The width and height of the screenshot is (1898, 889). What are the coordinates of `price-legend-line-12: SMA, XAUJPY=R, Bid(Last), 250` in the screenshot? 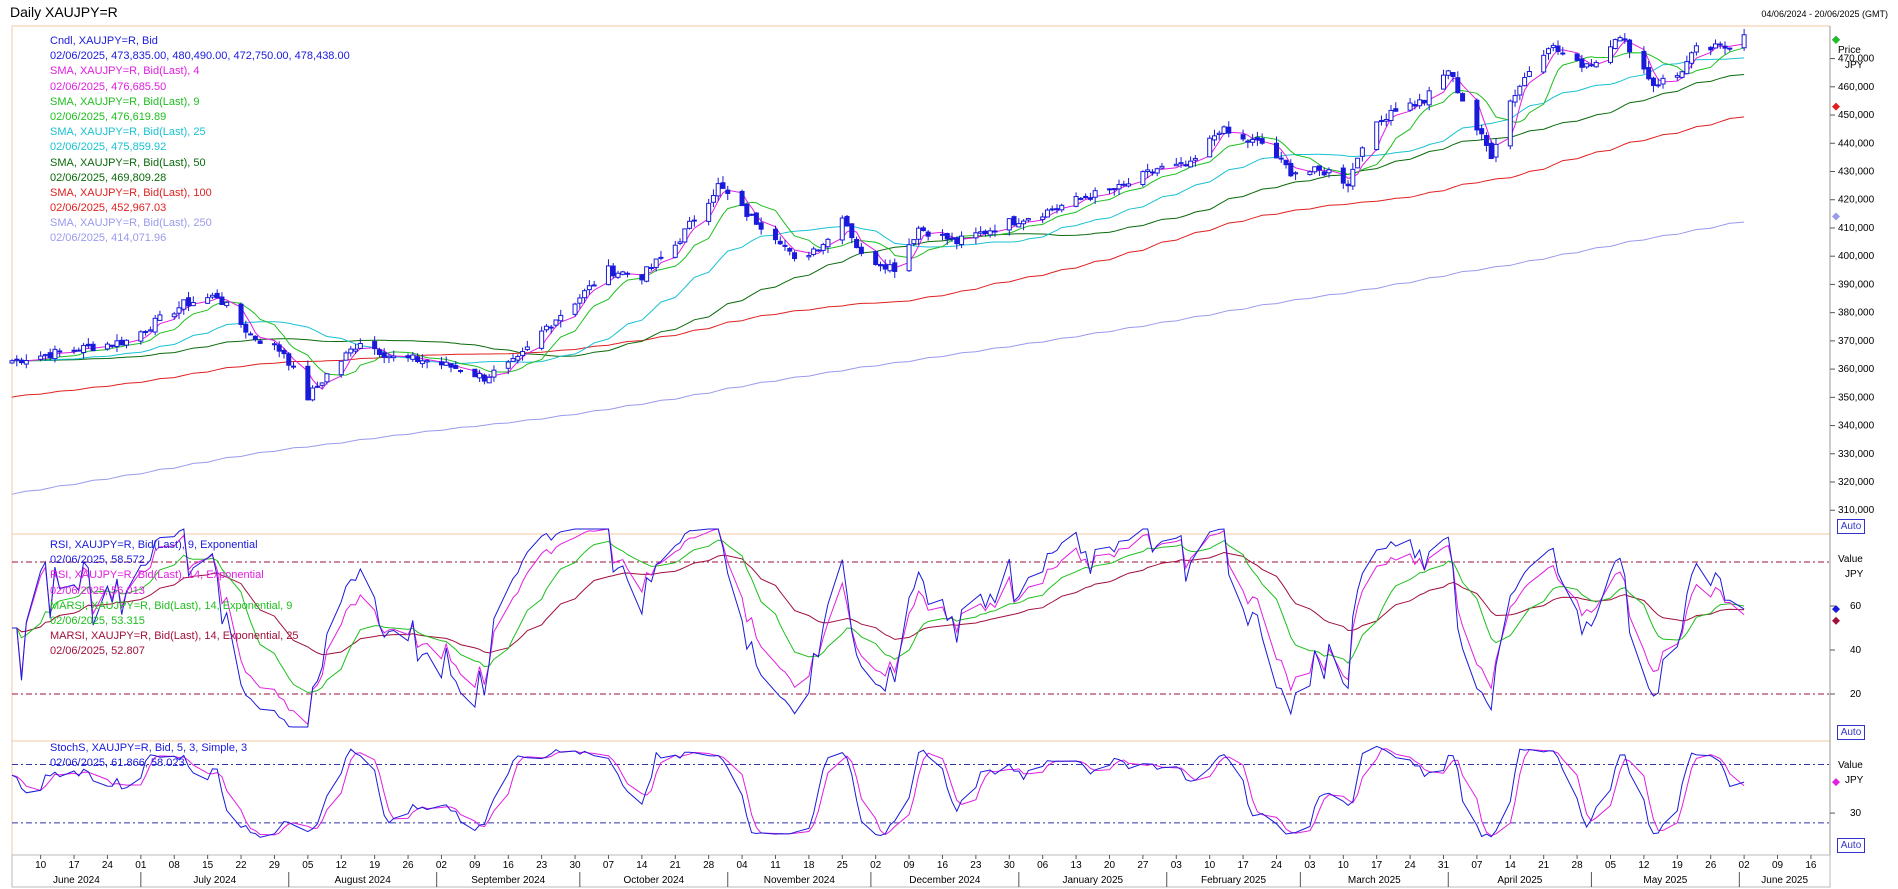 It's located at (131, 223).